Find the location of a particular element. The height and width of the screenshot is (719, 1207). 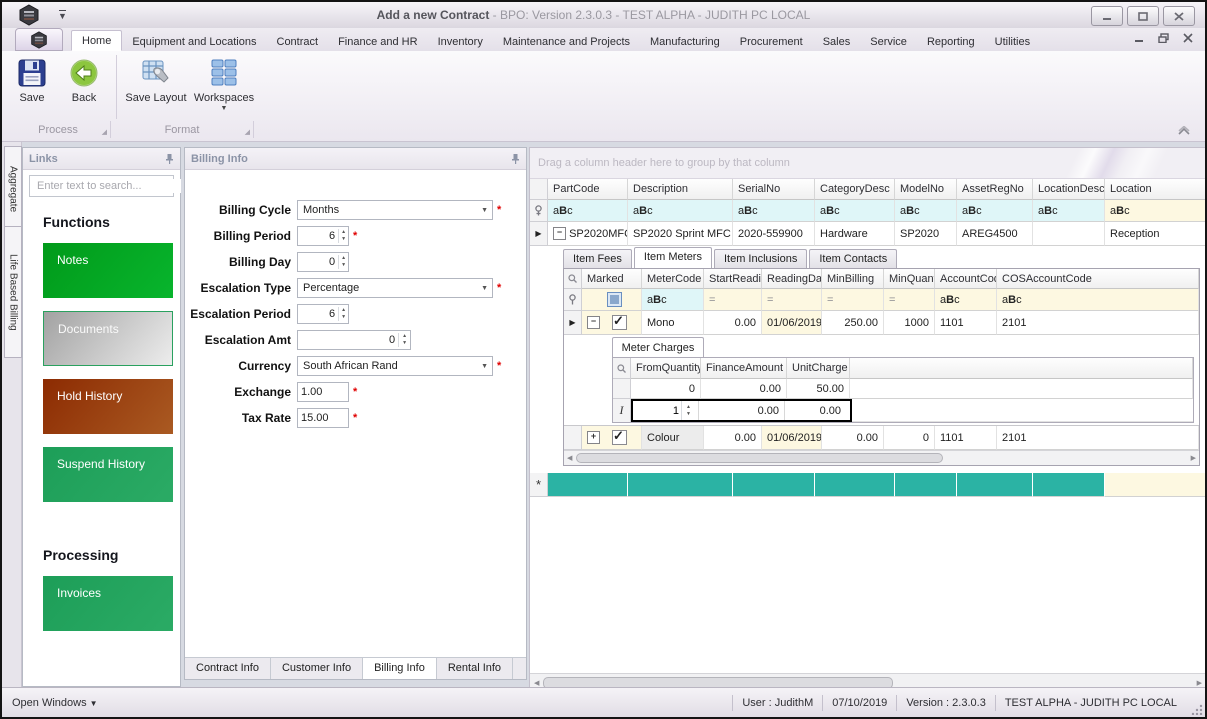

tab-item-contacts: Item Contacts is located at coordinates (853, 258).